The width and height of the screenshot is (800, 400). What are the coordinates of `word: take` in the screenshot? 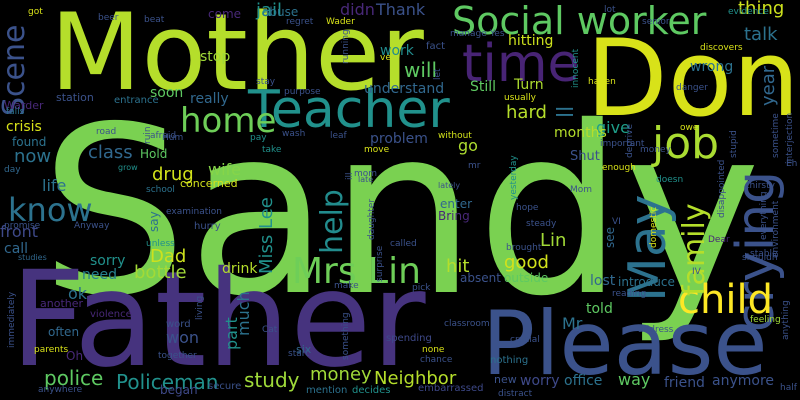 It's located at (272, 150).